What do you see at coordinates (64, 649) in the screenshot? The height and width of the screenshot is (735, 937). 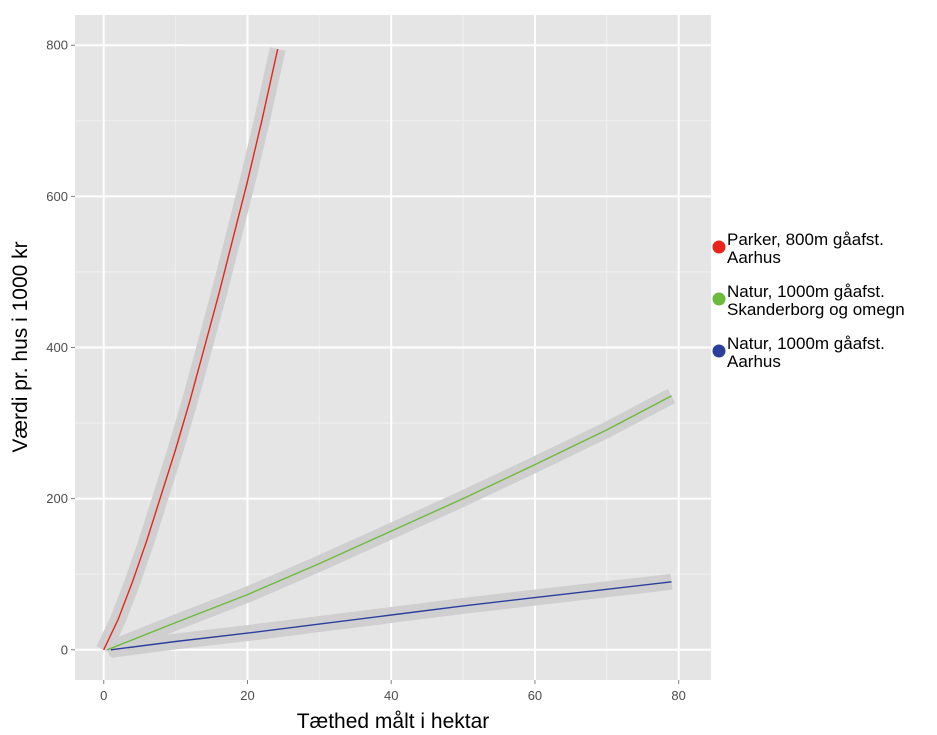 I see `y-tick-label: 0` at bounding box center [64, 649].